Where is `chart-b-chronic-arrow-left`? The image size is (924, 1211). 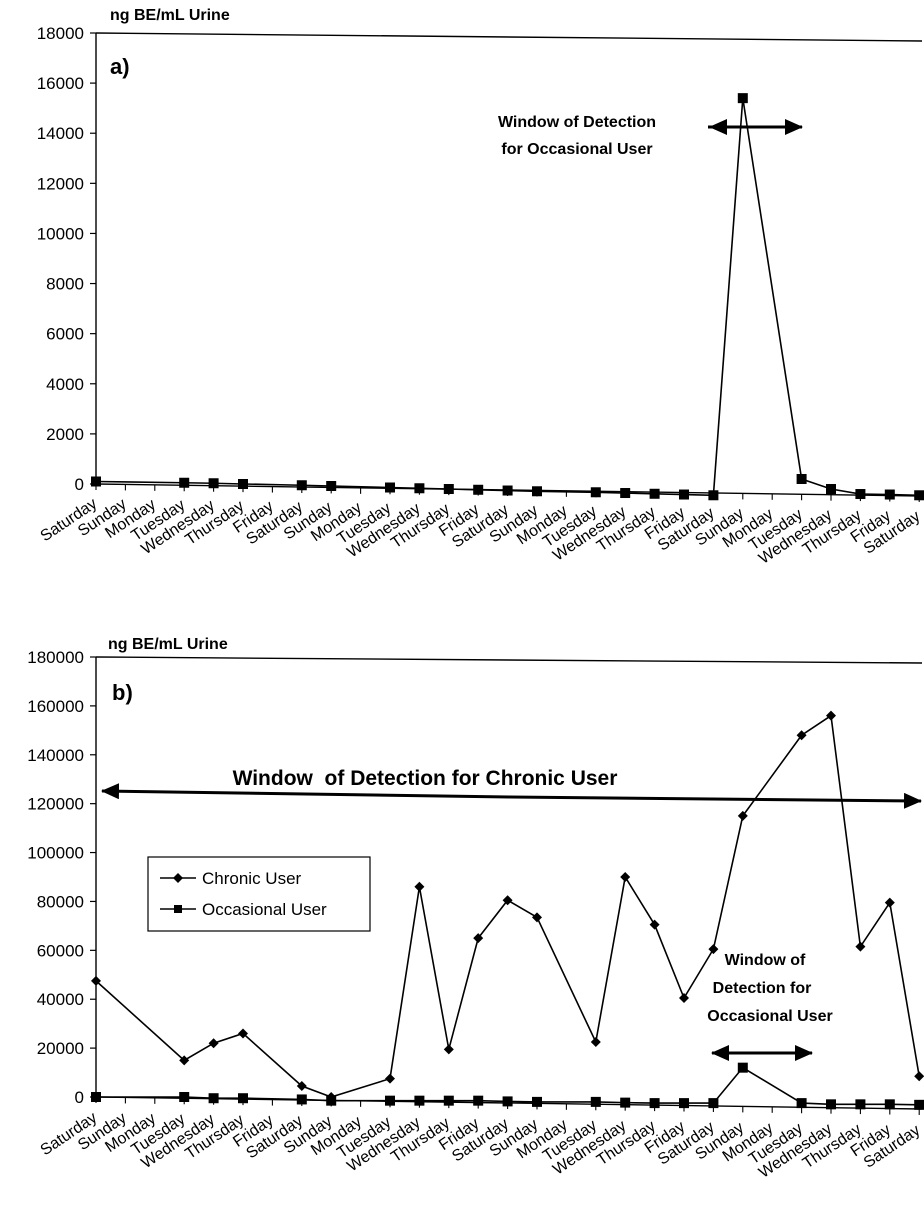
chart-b-chronic-arrow-left is located at coordinates (306, 791).